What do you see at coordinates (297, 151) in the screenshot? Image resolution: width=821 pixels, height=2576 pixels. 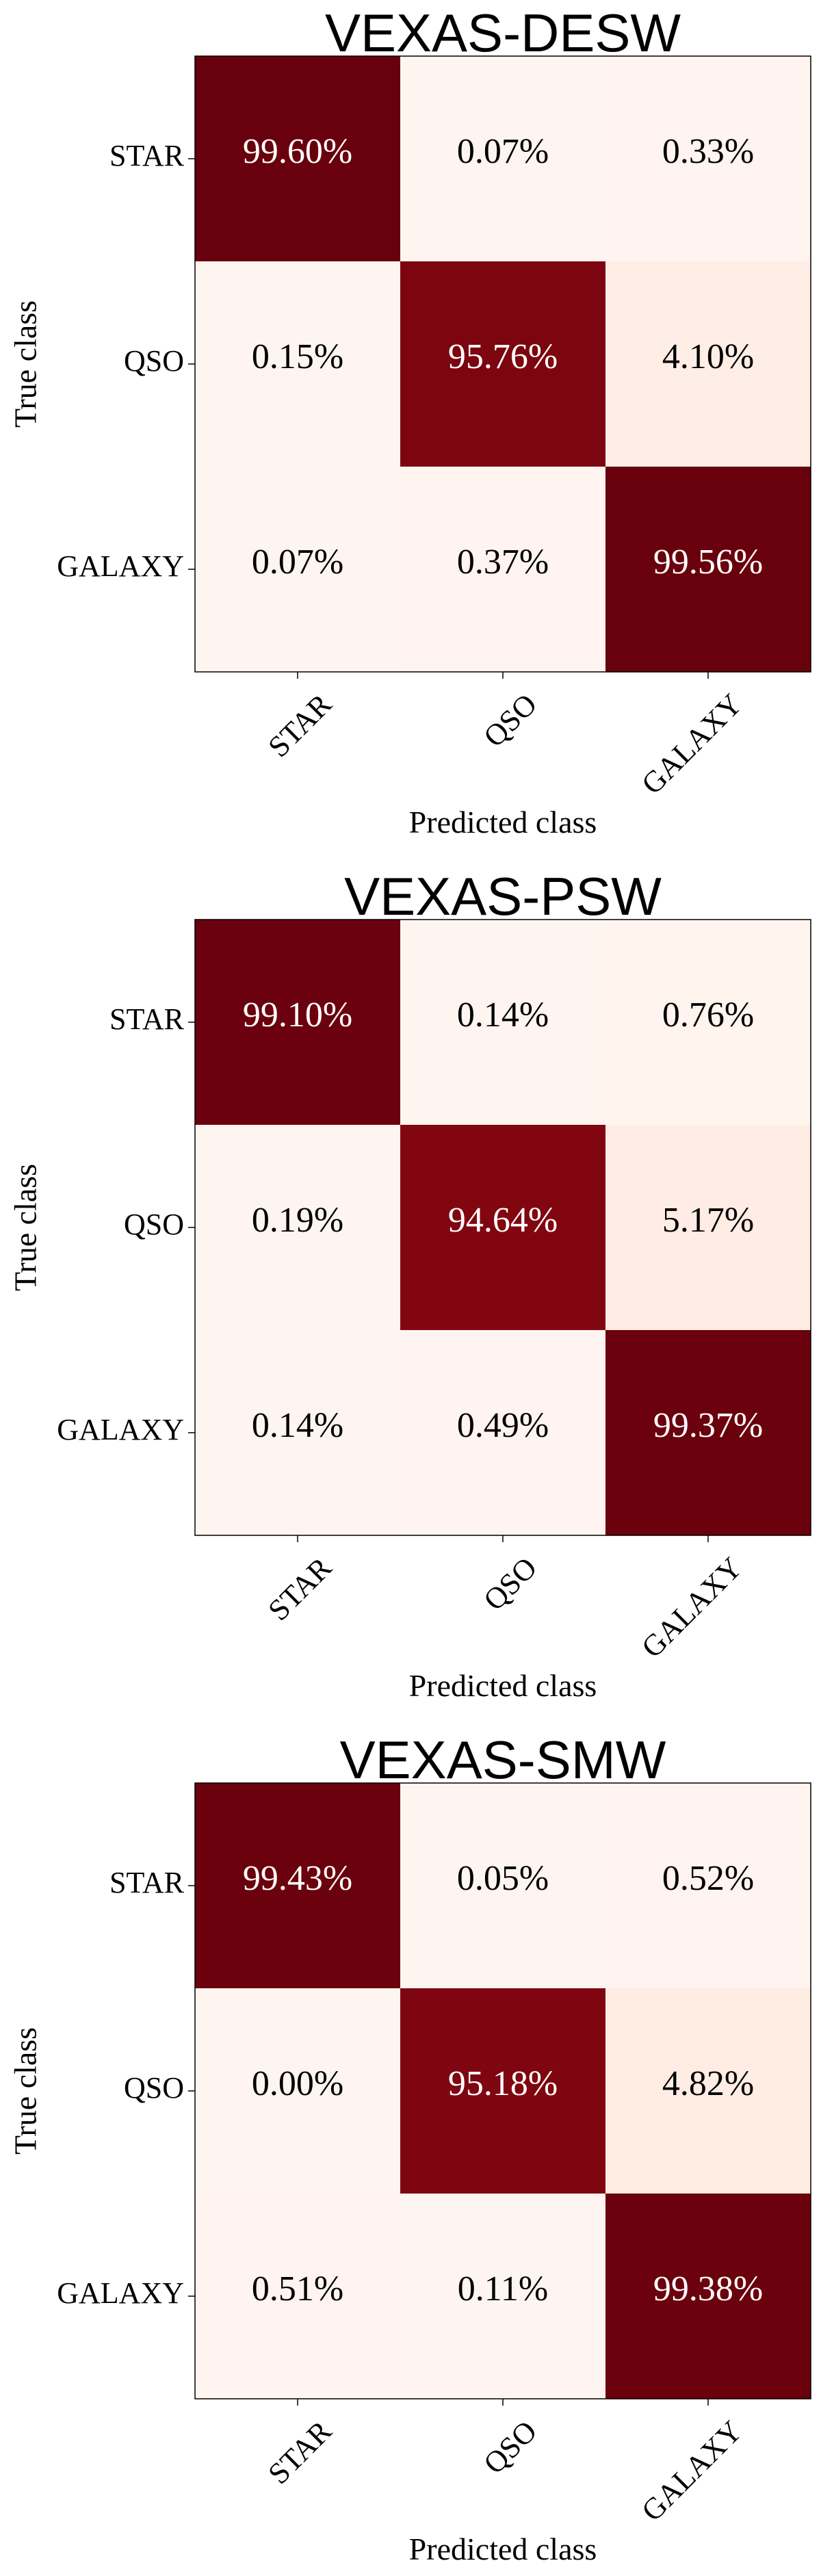 I see `cell-value-label: 99.60%` at bounding box center [297, 151].